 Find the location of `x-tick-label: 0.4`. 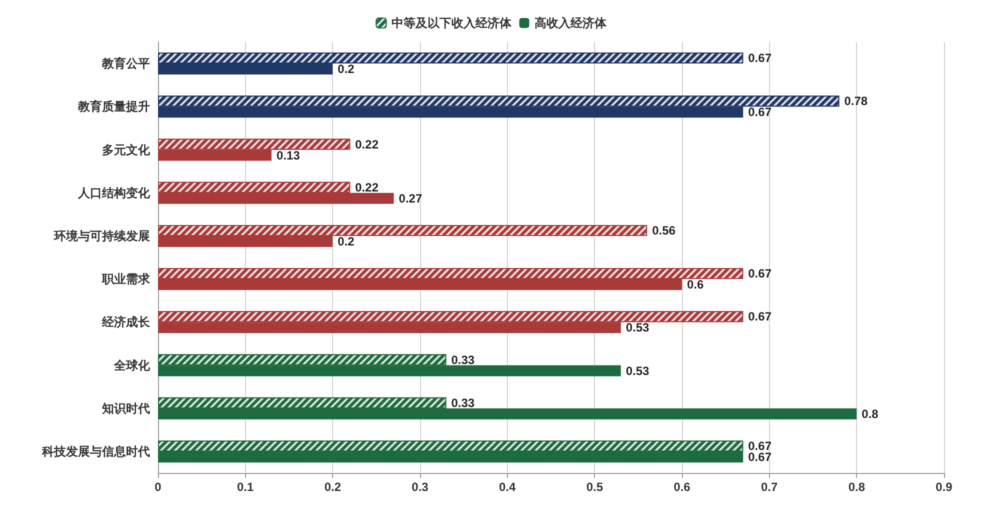

x-tick-label: 0.4 is located at coordinates (507, 487).